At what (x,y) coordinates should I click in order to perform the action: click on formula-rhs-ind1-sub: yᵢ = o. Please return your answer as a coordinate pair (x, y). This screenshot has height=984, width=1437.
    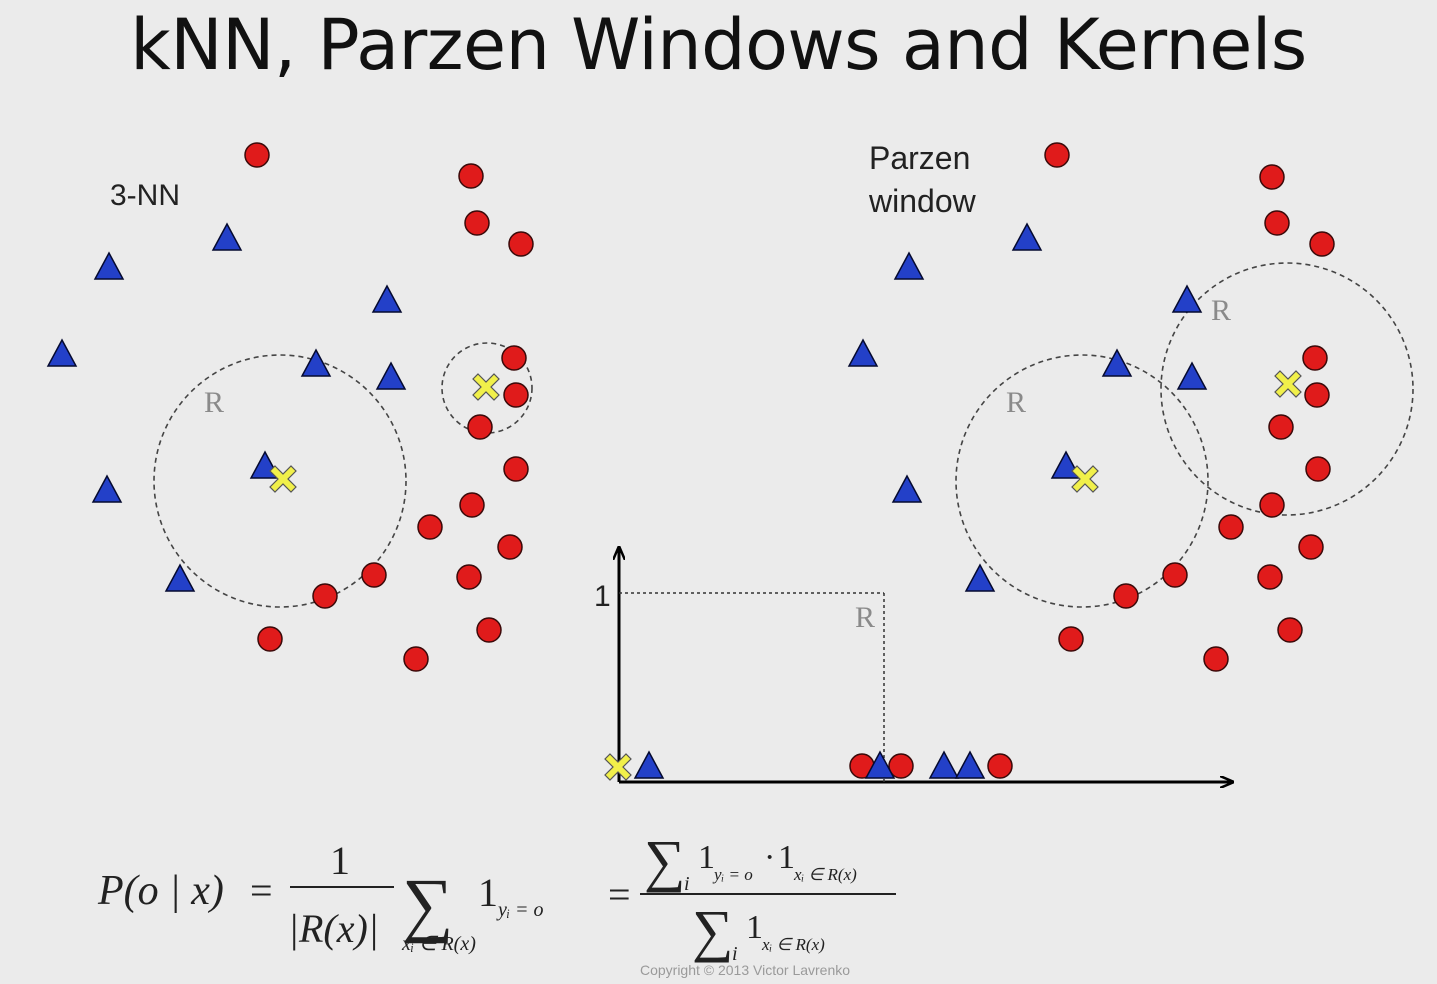
    Looking at the image, I should click on (732, 874).